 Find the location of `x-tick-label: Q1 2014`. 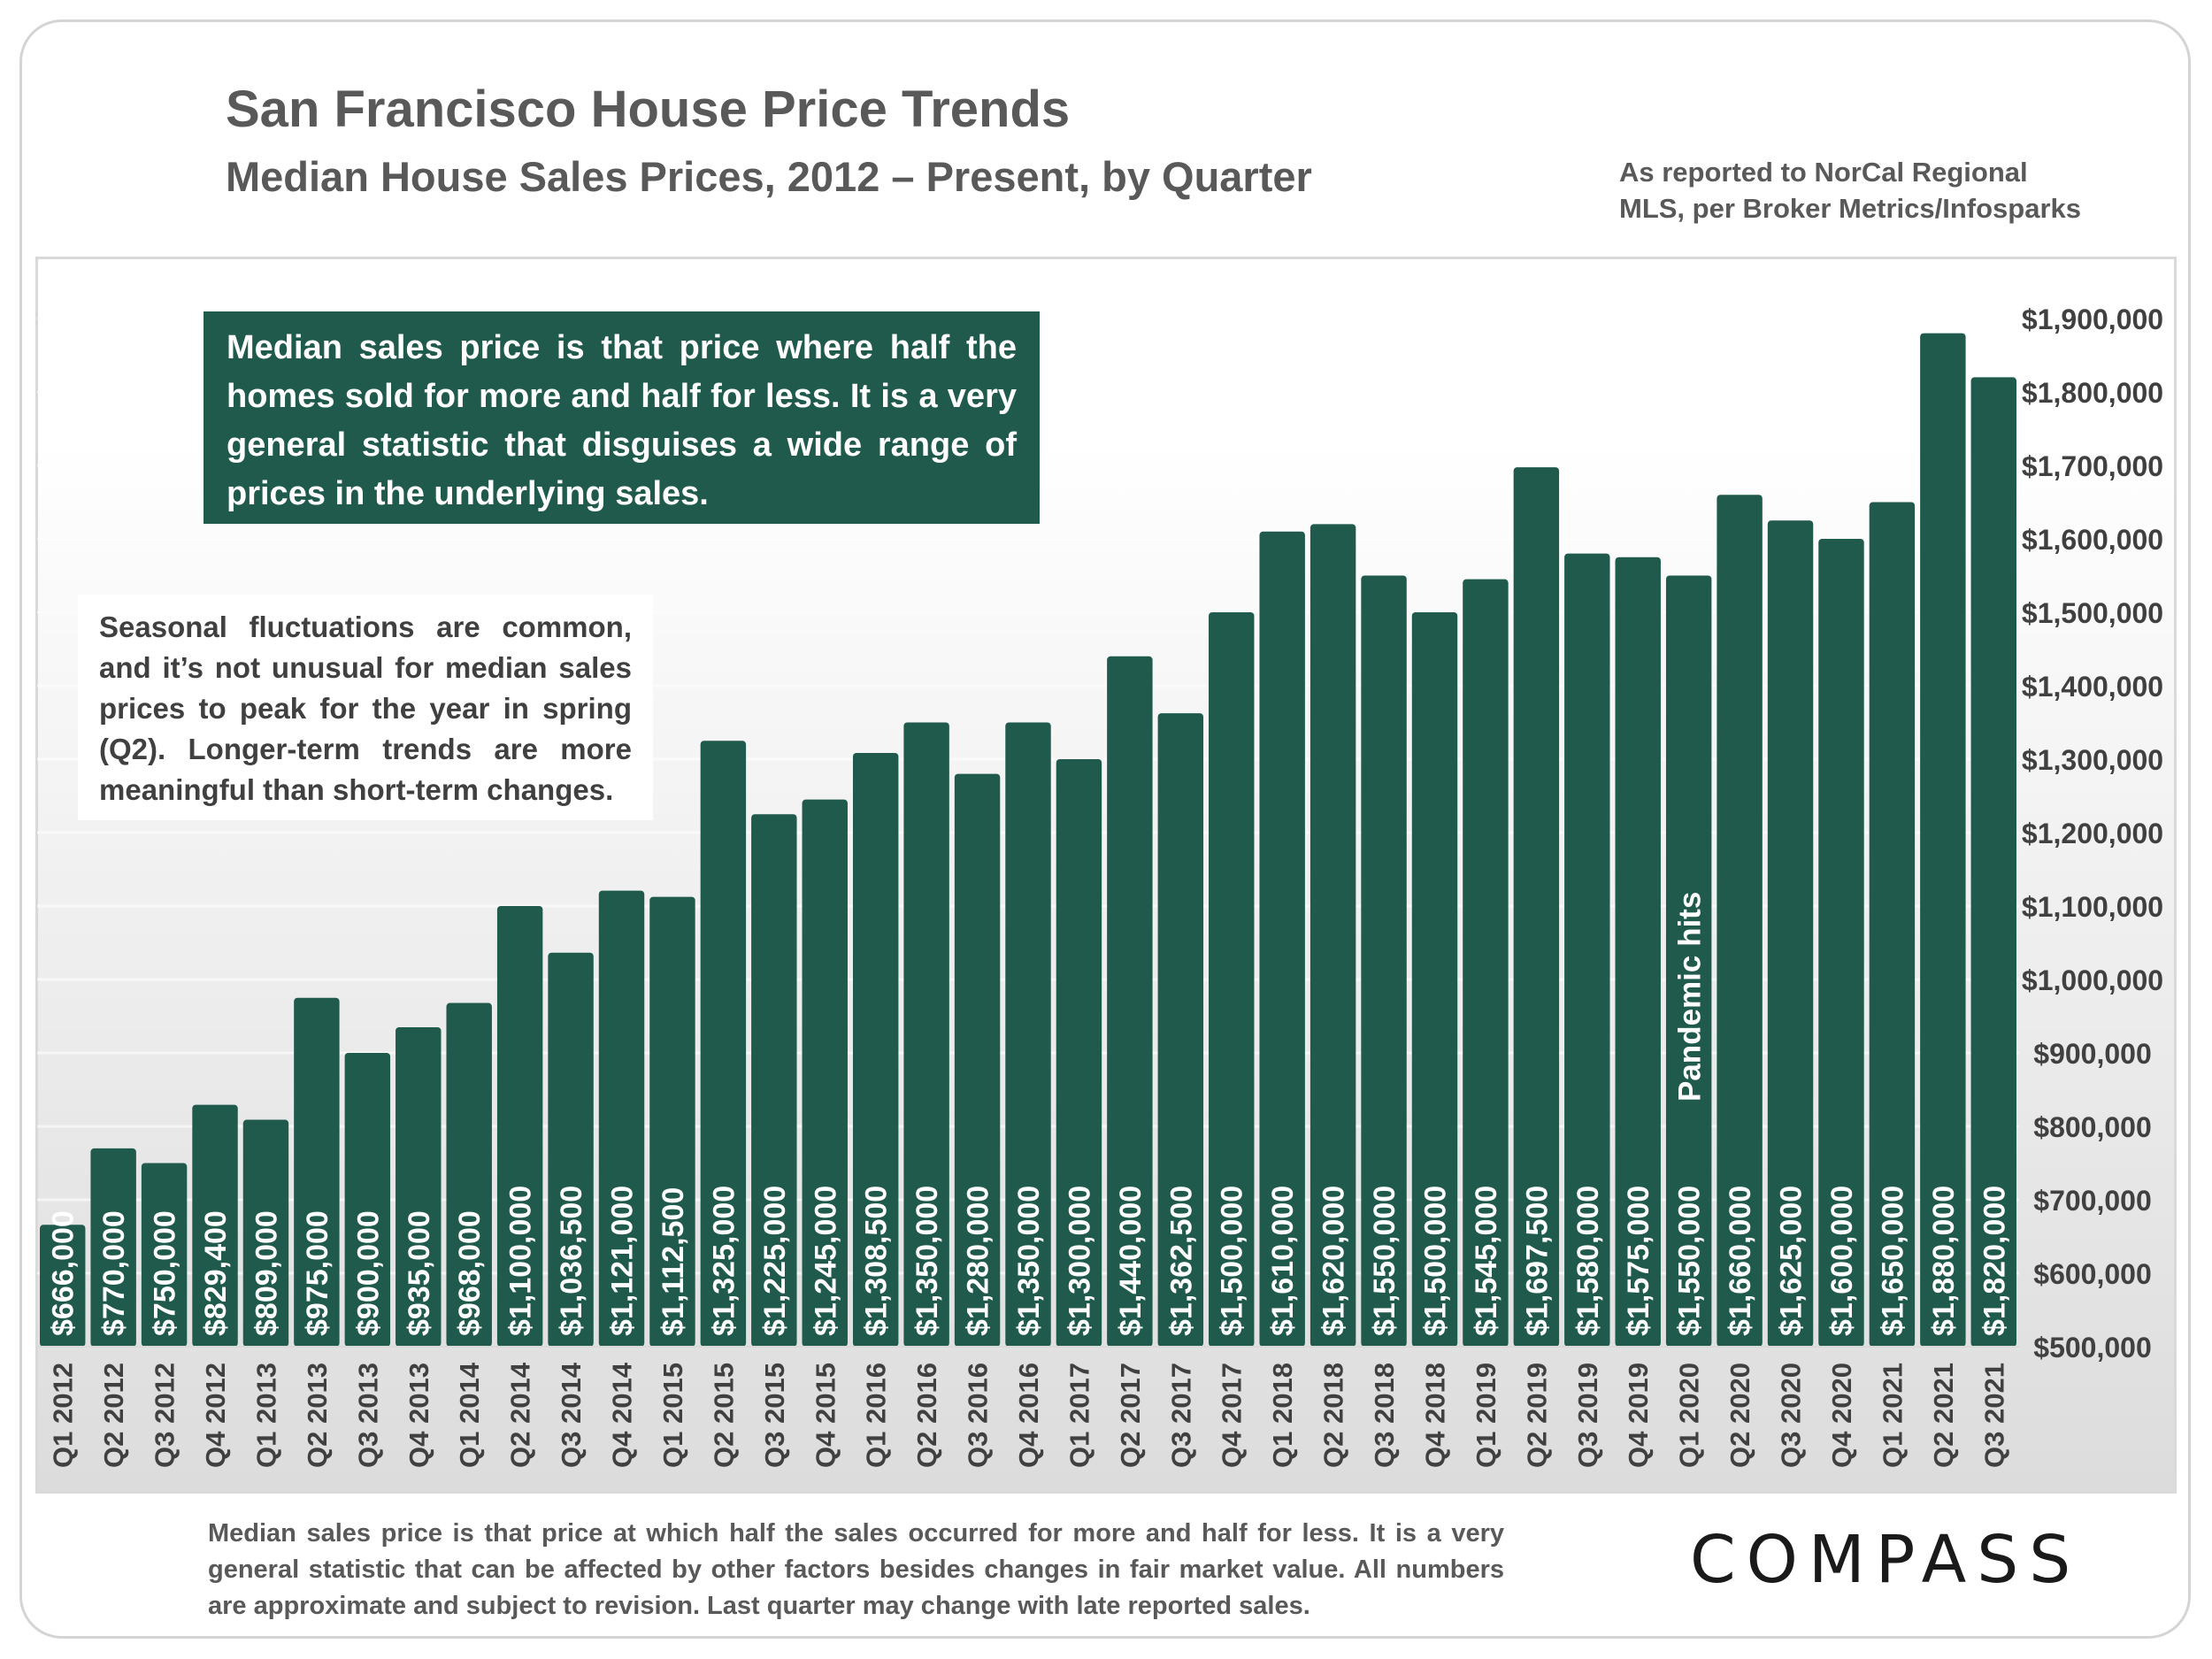

x-tick-label: Q1 2014 is located at coordinates (469, 1415).